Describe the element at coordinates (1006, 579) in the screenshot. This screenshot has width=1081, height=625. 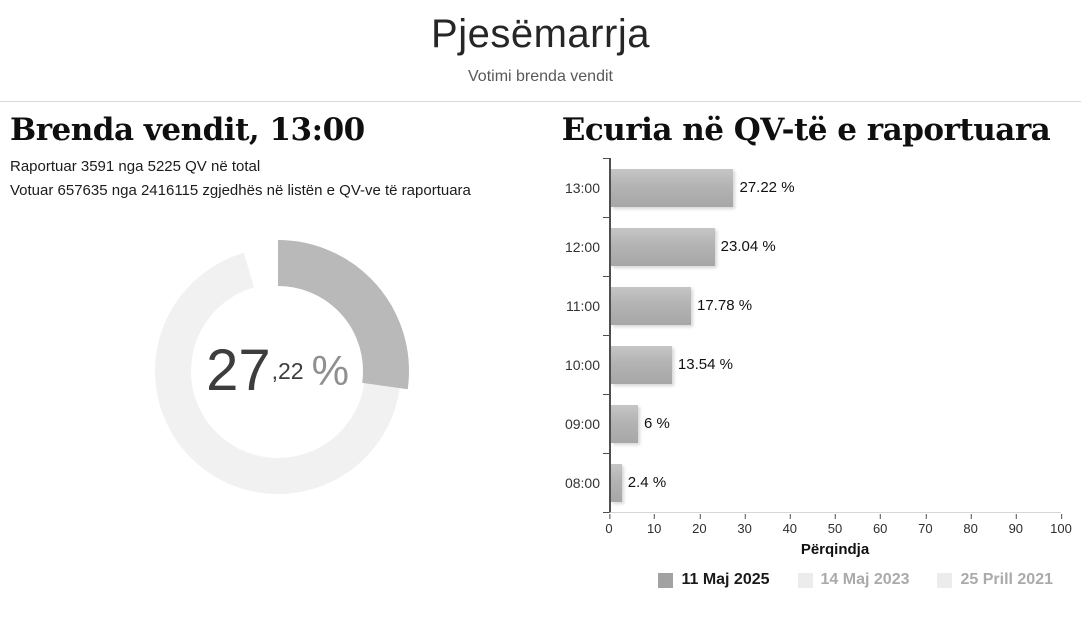
I see `legend-label: 25 Prill 2021` at that location.